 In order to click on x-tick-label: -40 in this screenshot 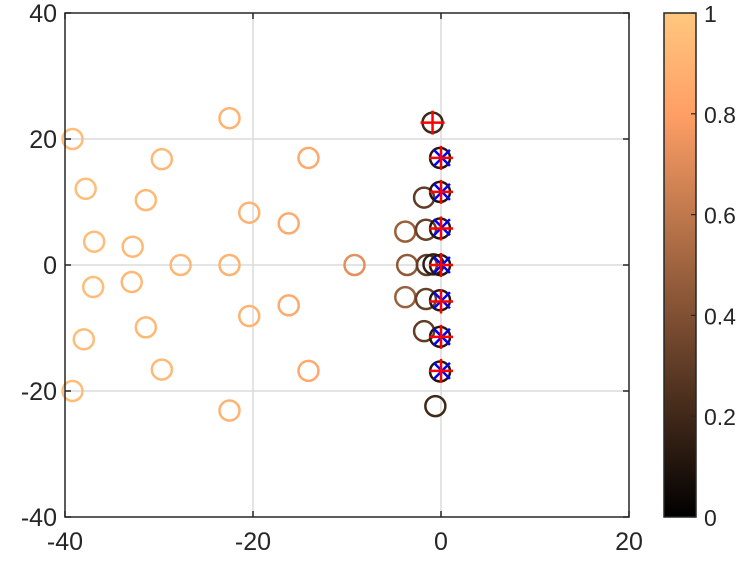, I will do `click(65, 542)`.